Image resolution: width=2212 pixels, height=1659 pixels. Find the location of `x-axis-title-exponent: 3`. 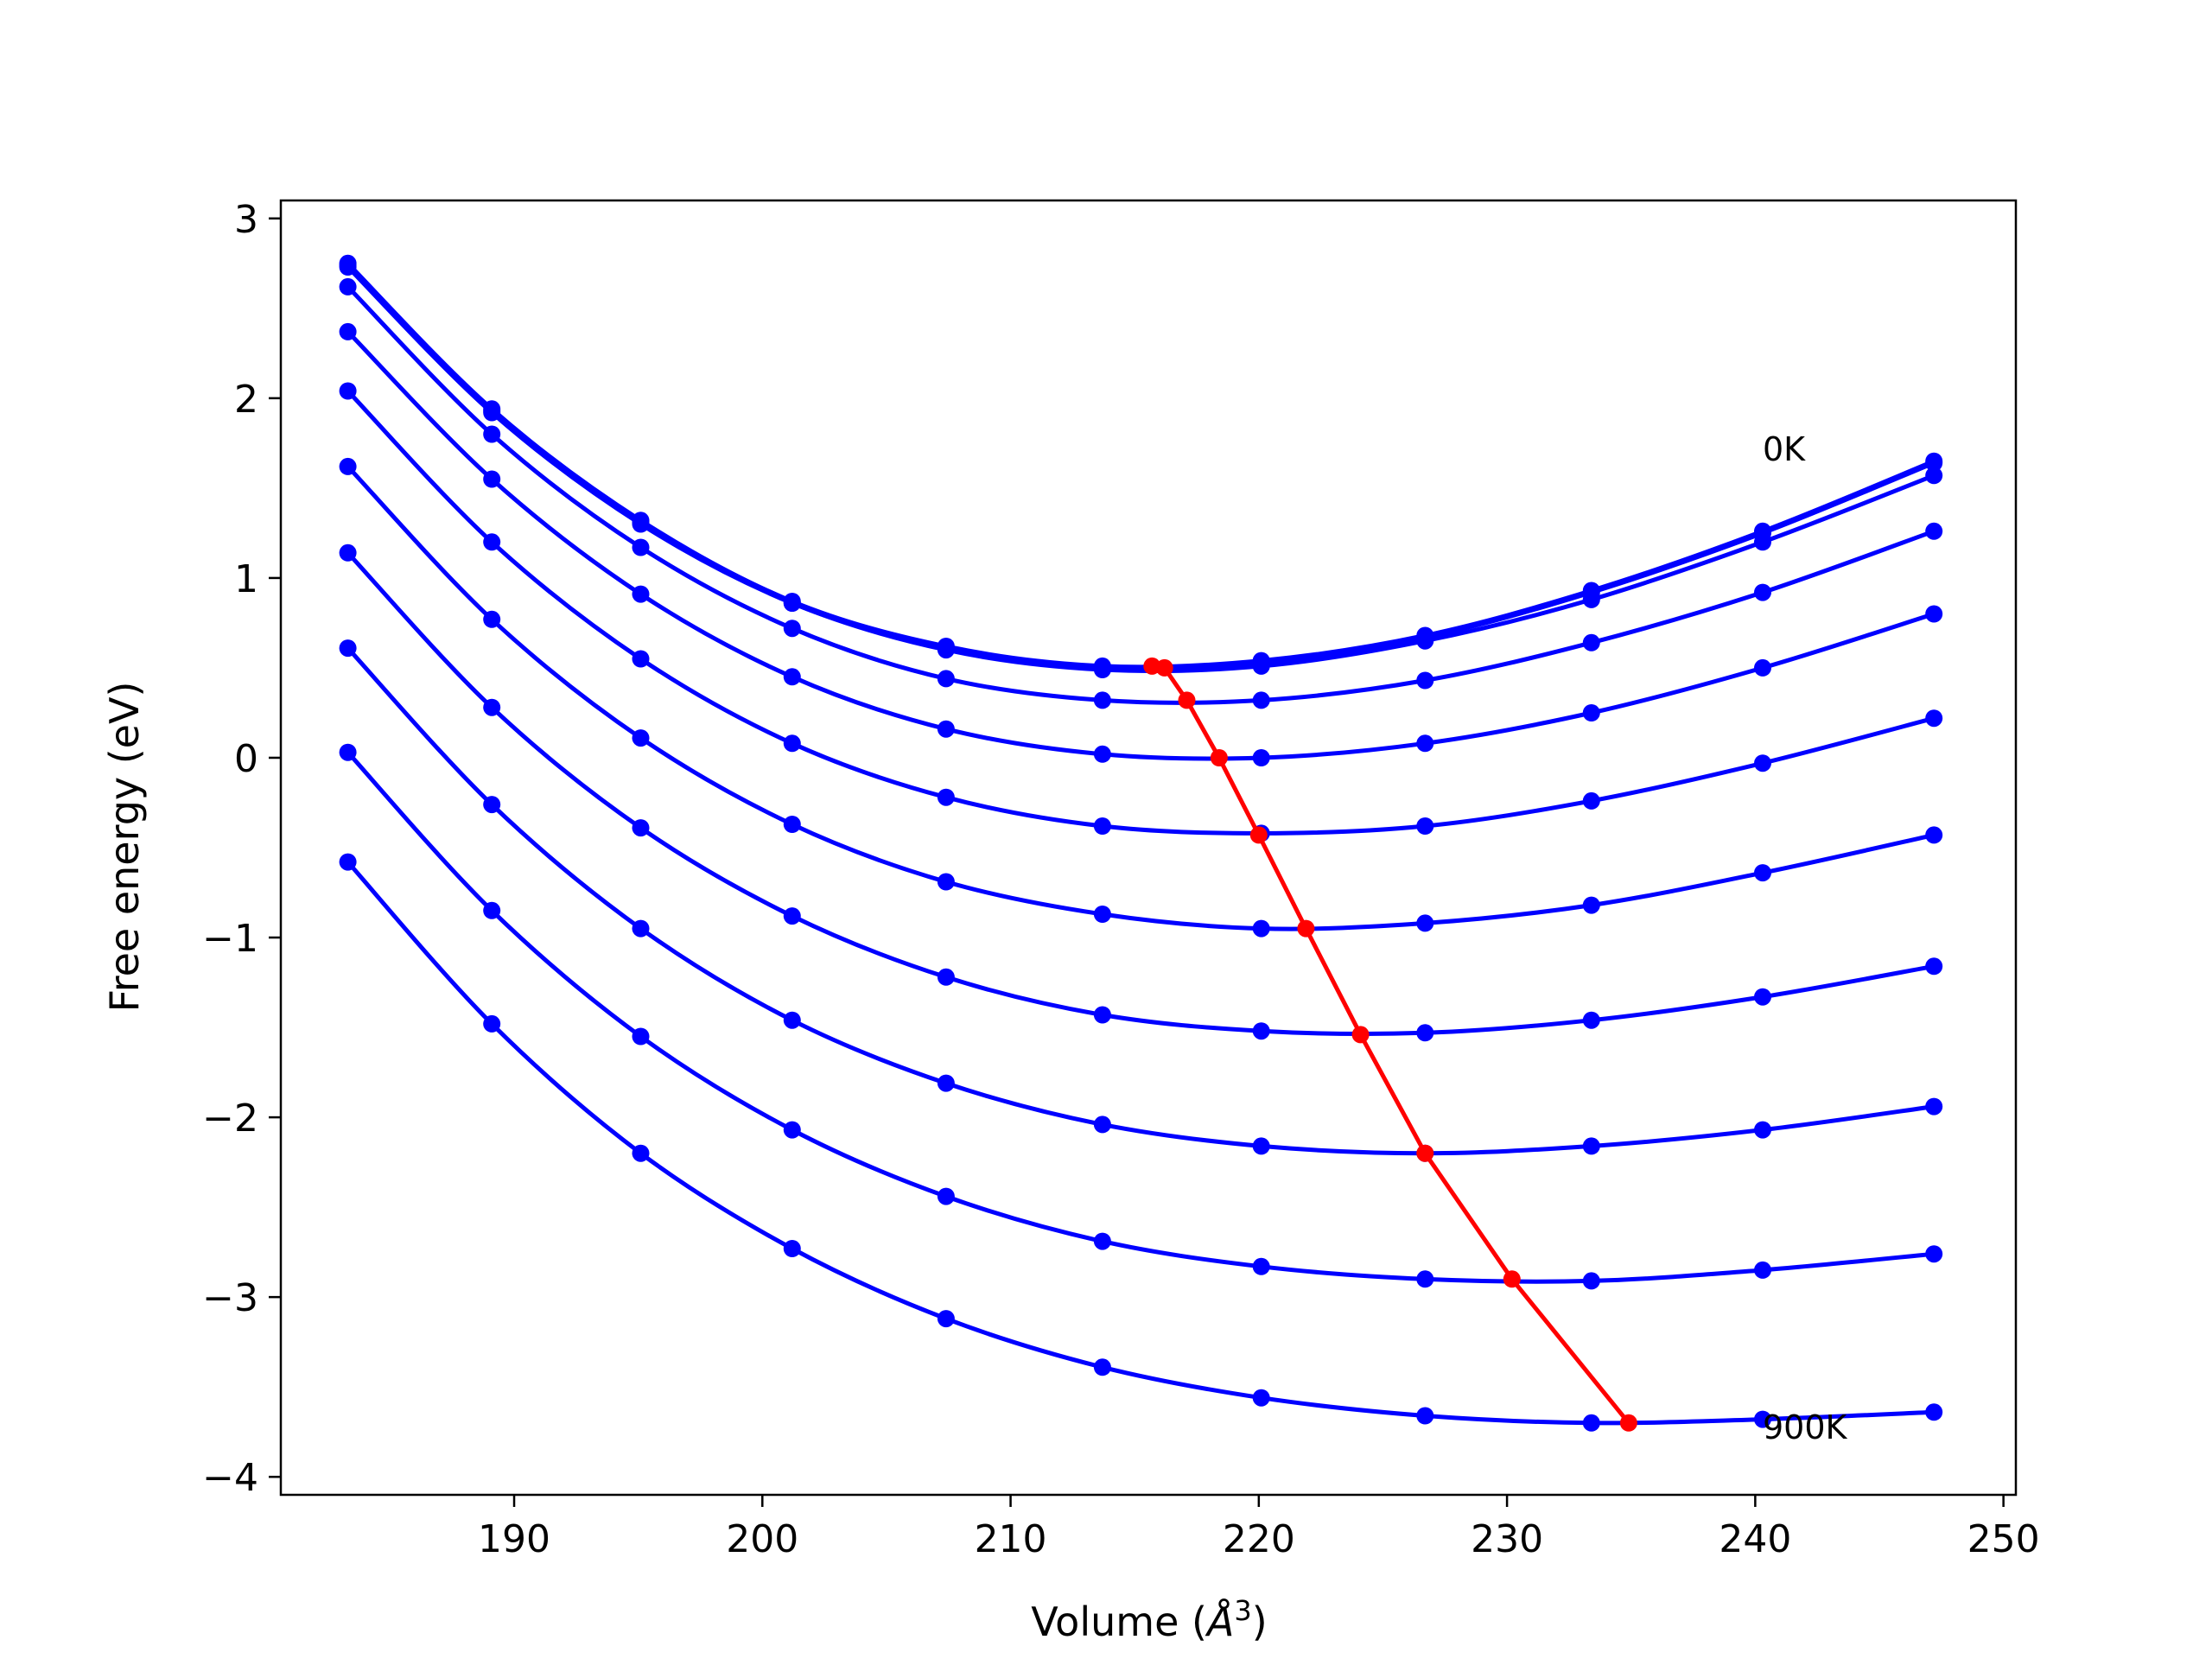

x-axis-title-exponent: 3 is located at coordinates (1242, 1610).